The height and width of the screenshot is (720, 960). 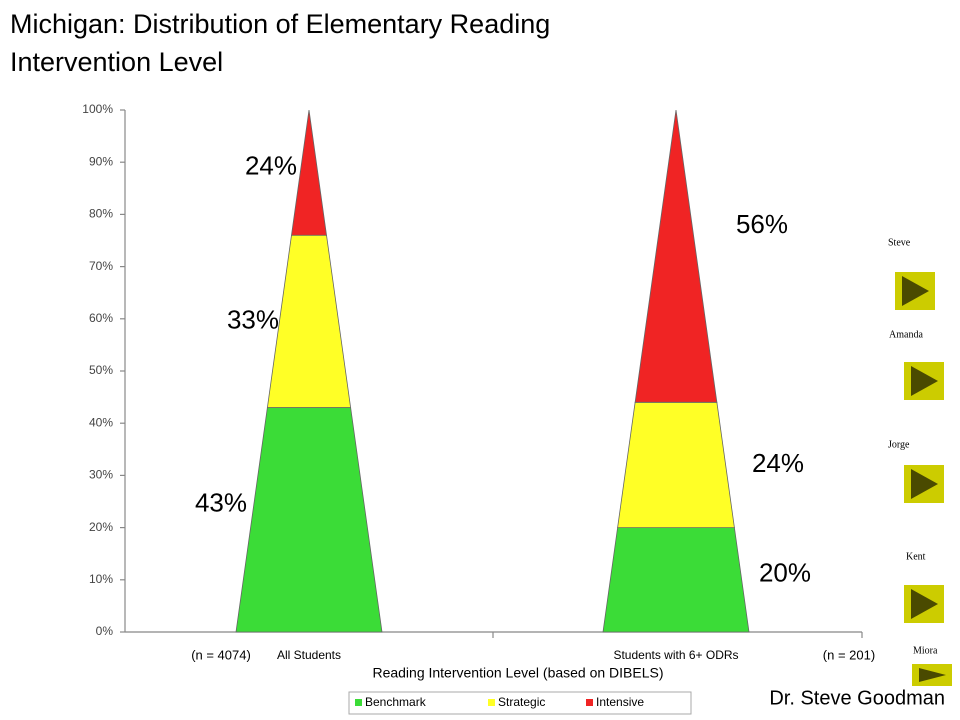 What do you see at coordinates (849, 654) in the screenshot?
I see `category-note: (n = 201)` at bounding box center [849, 654].